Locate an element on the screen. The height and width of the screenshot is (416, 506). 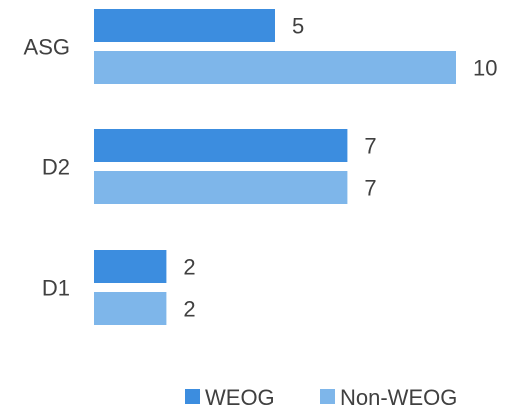
value-label-non-weog-d1: 2 is located at coordinates (189, 309).